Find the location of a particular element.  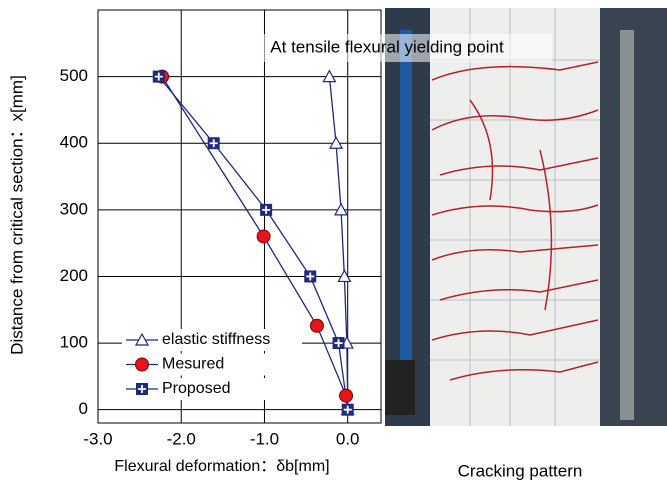

legend-label: Mesured is located at coordinates (193, 364).